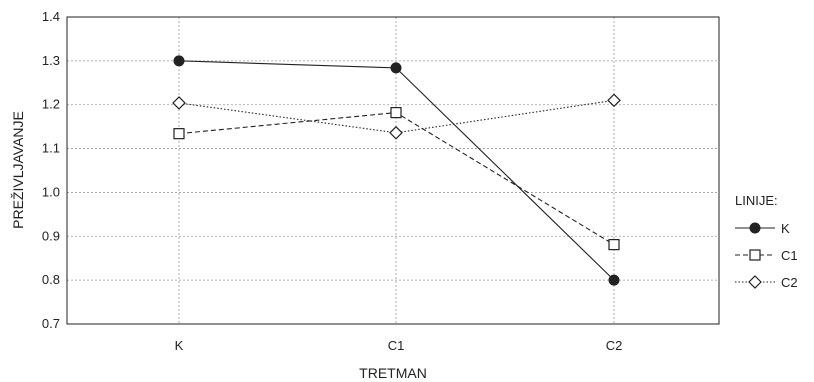 This screenshot has width=814, height=382. What do you see at coordinates (785, 228) in the screenshot?
I see `legend-label-k: K` at bounding box center [785, 228].